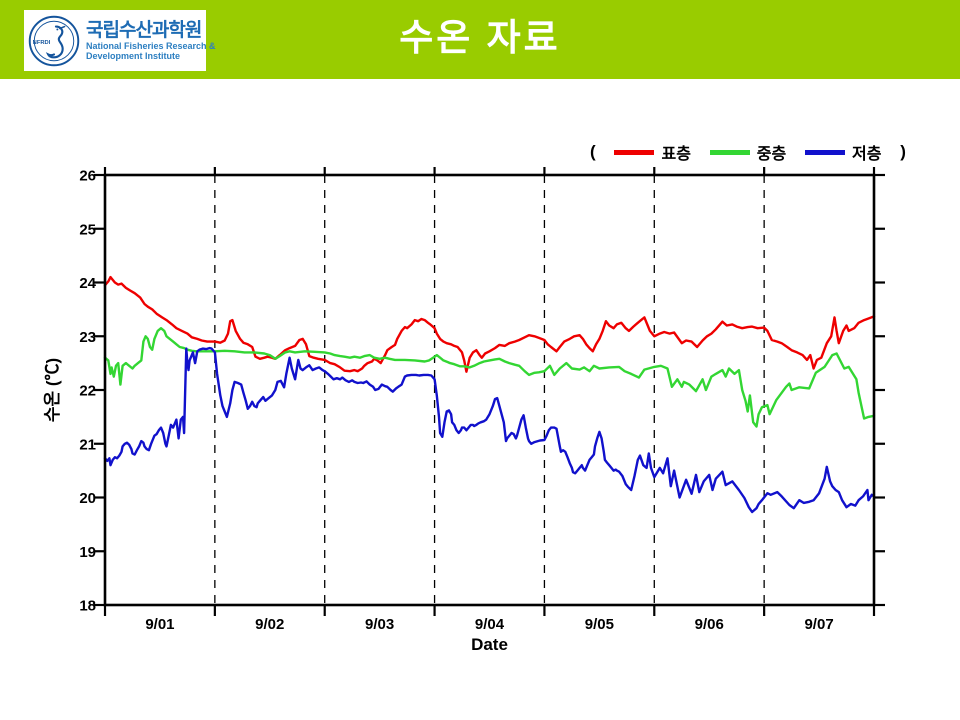  Describe the element at coordinates (729, 152) in the screenshot. I see `middle-line-swatch-icon` at that location.